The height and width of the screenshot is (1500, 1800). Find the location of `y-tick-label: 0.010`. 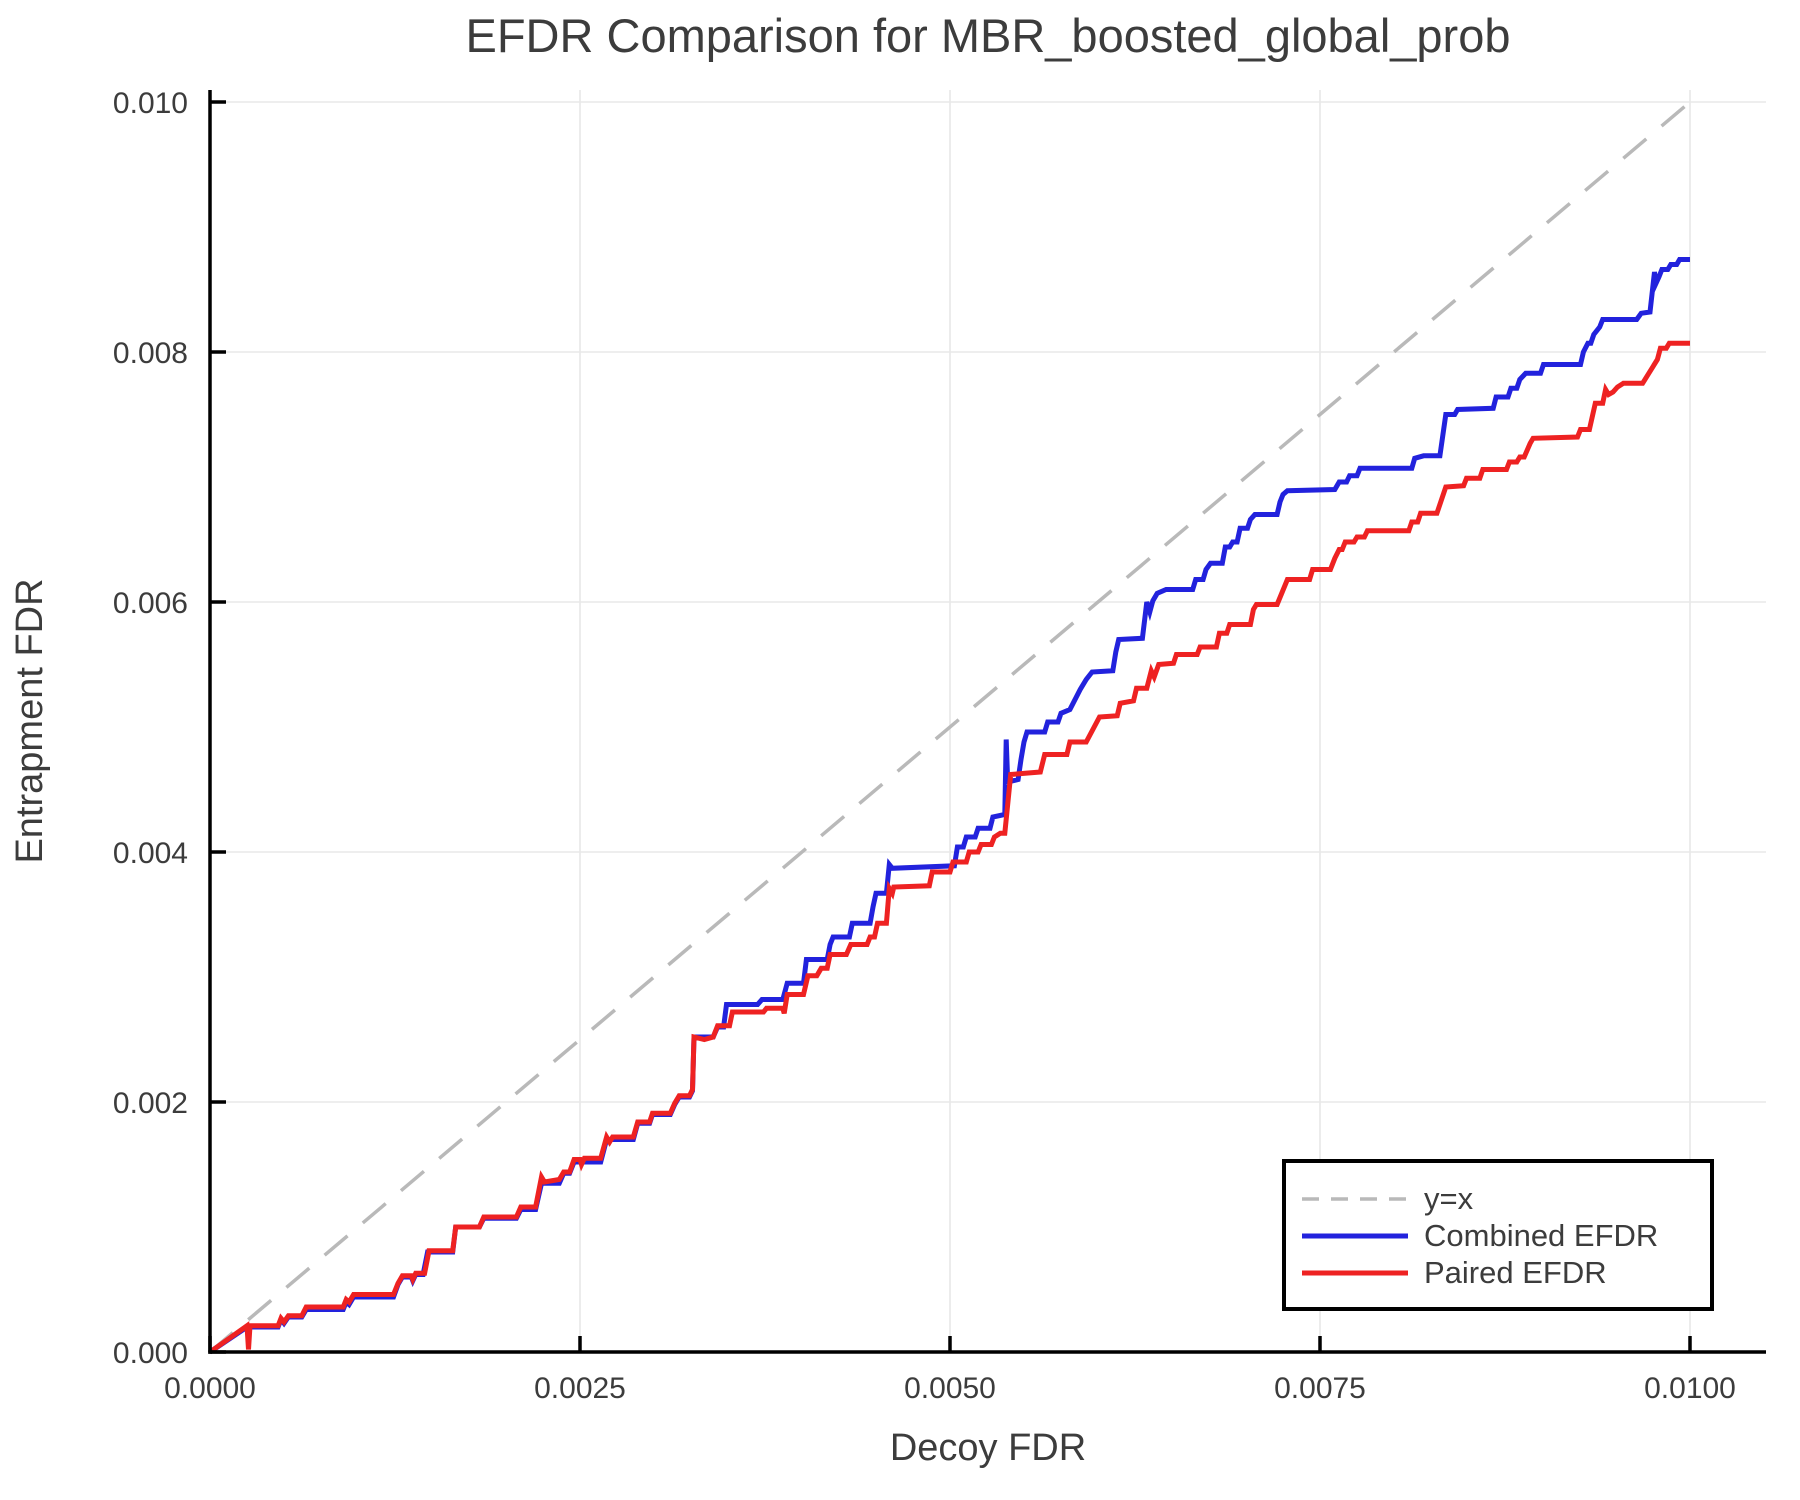

y-tick-label: 0.010 is located at coordinates (150, 103).